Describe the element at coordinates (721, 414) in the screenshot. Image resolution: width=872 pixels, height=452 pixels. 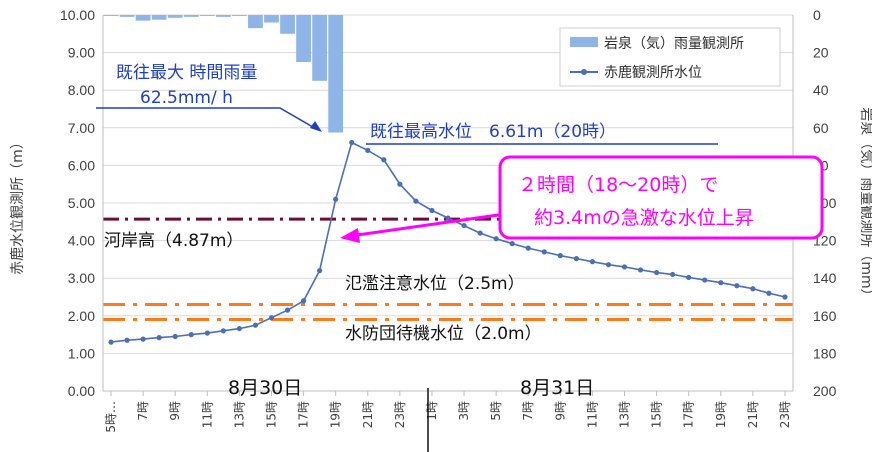
I see `x-tick-label: 19時` at that location.